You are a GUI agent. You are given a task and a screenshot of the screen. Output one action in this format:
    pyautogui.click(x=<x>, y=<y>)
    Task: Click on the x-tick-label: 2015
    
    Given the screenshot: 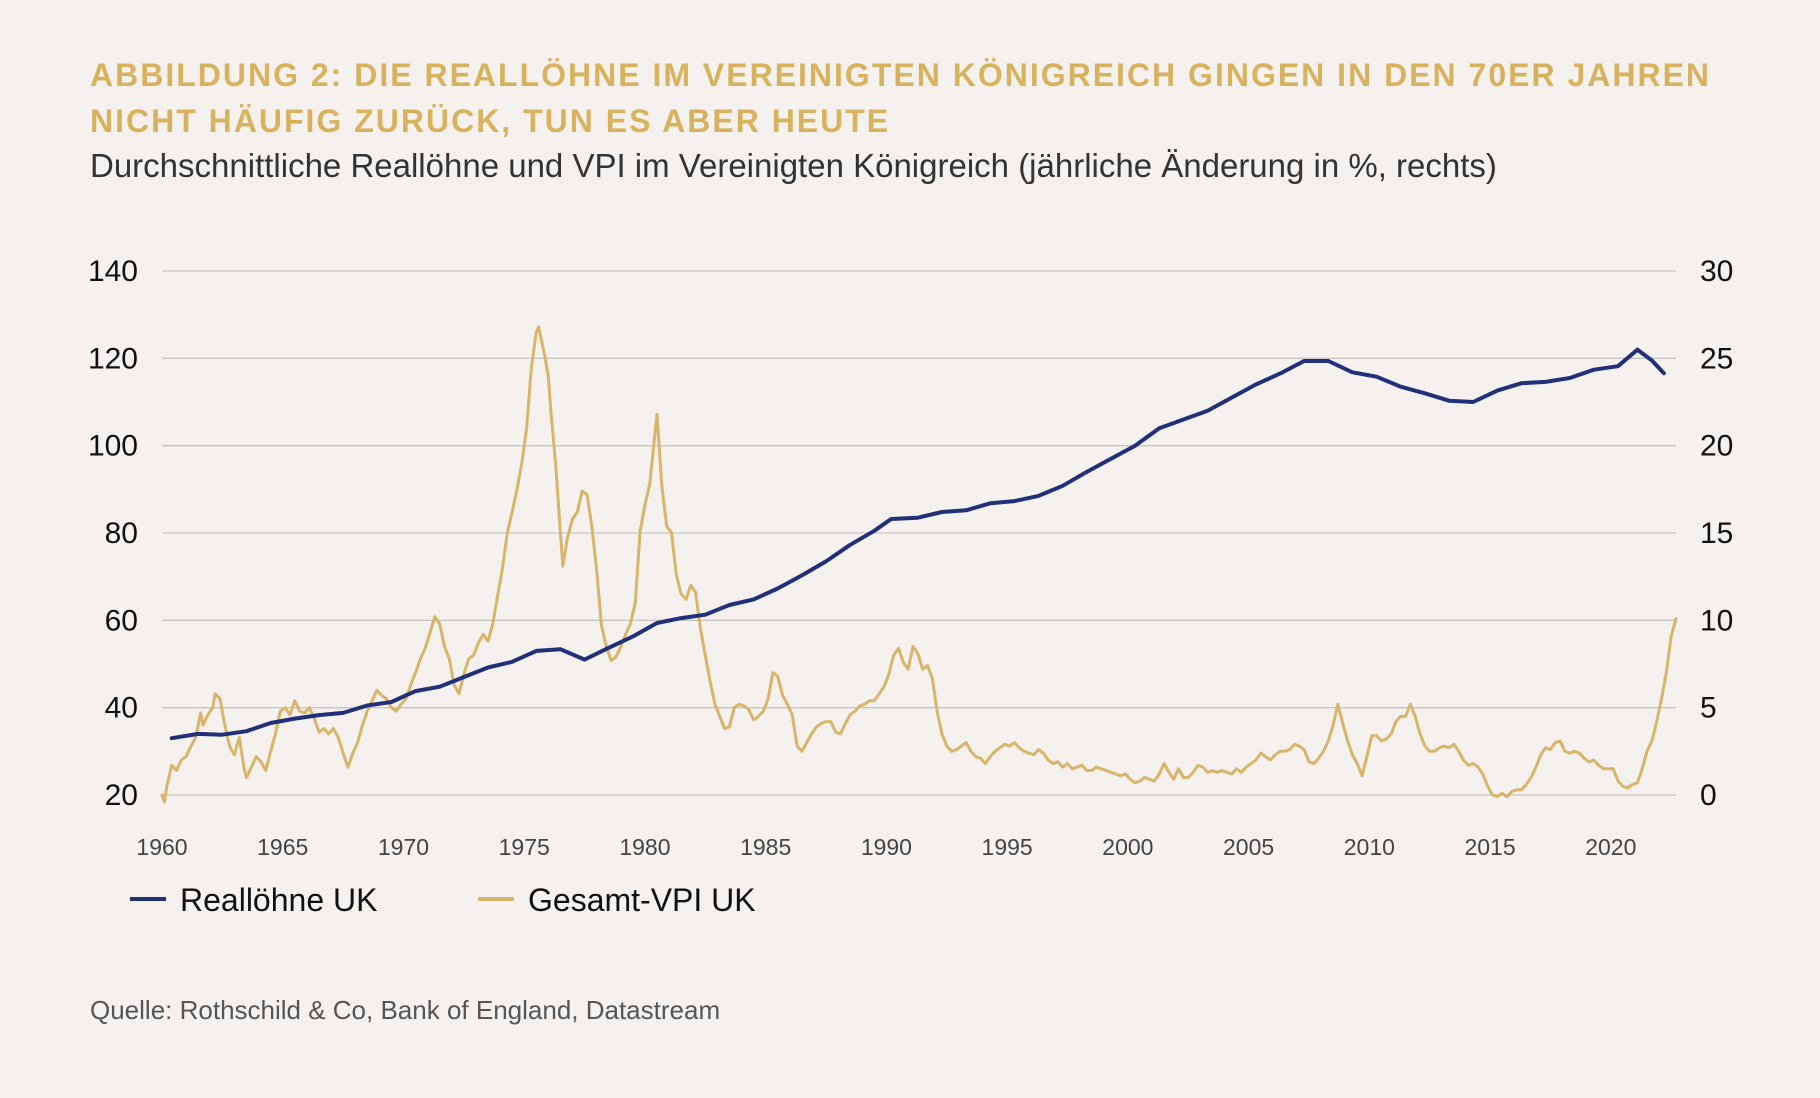 What is the action you would take?
    pyautogui.click(x=1489, y=847)
    